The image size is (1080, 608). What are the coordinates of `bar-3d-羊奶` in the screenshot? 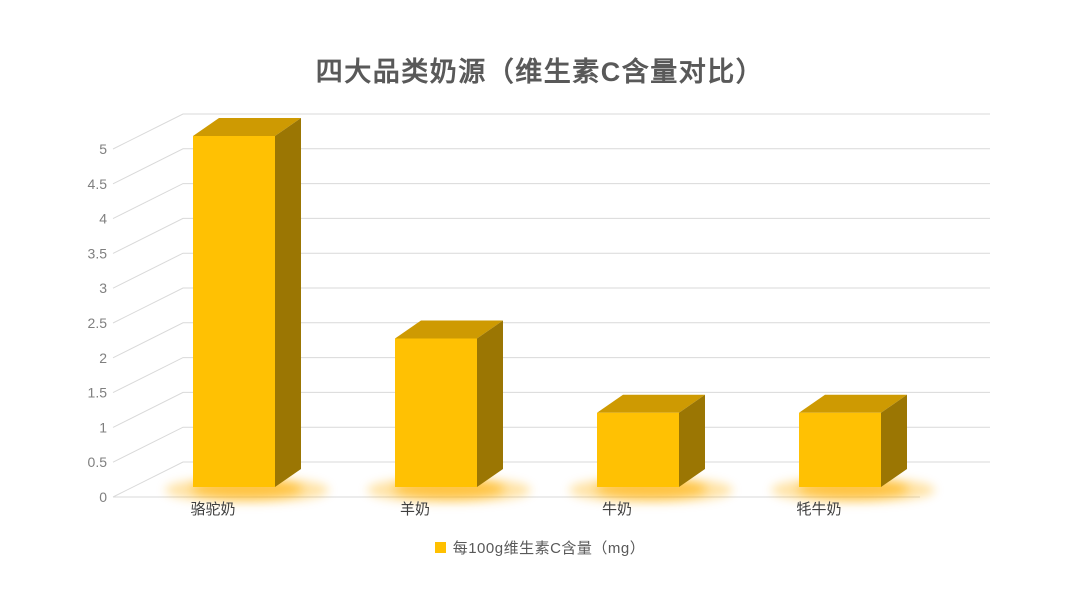 It's located at (449, 403).